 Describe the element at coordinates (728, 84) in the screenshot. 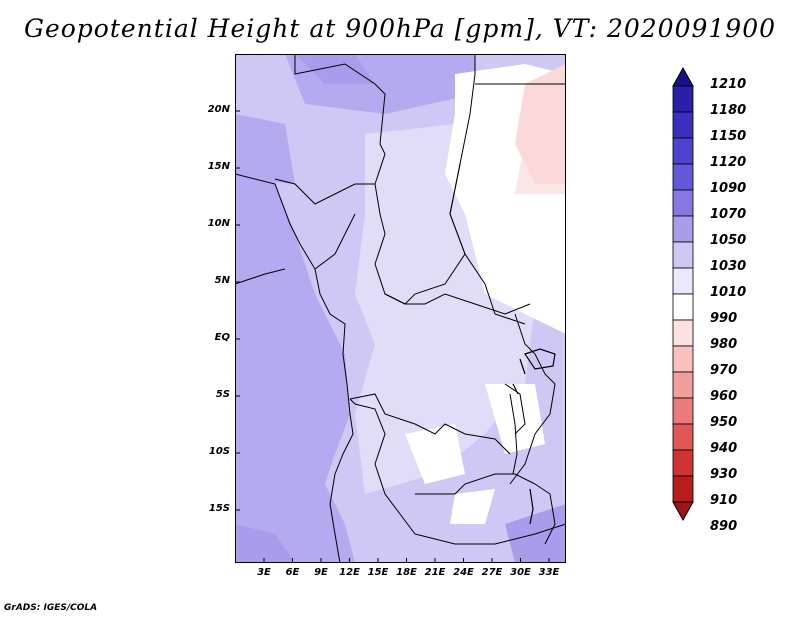

I see `colorbar-label: 1210` at that location.